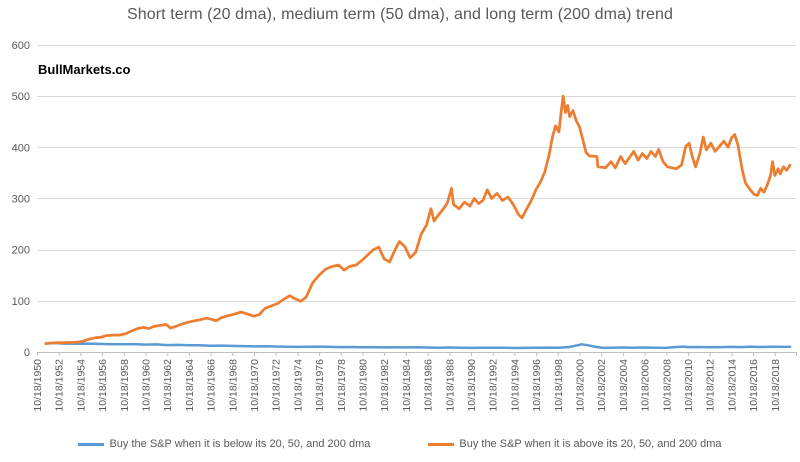  What do you see at coordinates (472, 385) in the screenshot?
I see `x-axis-tick-label: 10/18/1990` at bounding box center [472, 385].